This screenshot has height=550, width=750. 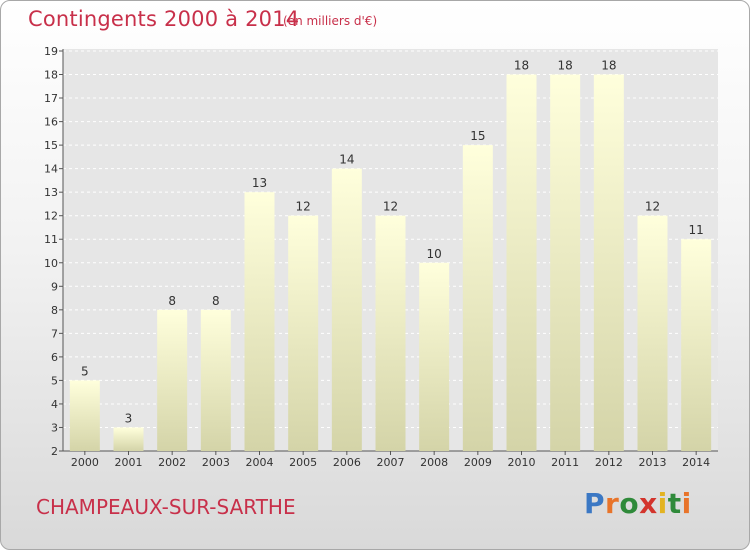 I want to click on y-tick-label: 4, so click(x=54, y=404).